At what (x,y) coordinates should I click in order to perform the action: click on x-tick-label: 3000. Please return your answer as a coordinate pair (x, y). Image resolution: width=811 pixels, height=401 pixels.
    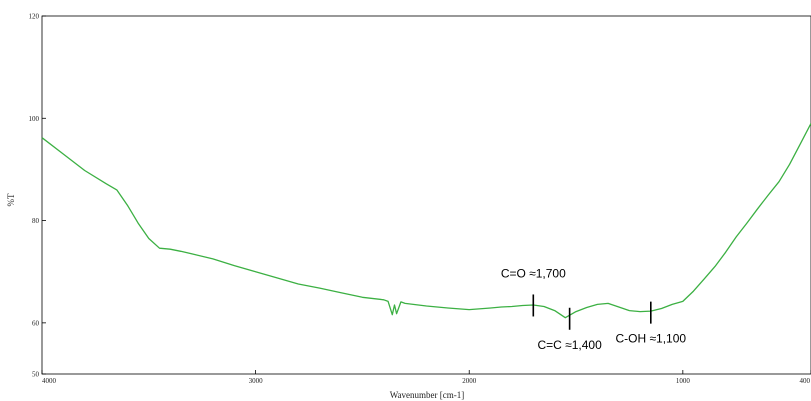
    Looking at the image, I should click on (256, 381).